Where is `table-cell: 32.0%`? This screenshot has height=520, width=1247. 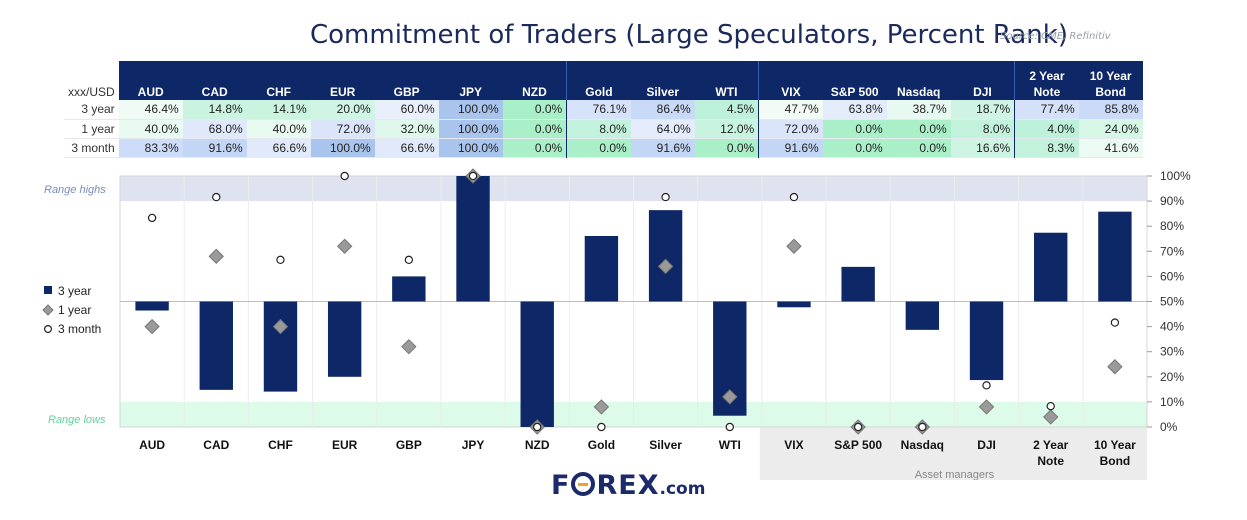 table-cell: 32.0% is located at coordinates (406, 128).